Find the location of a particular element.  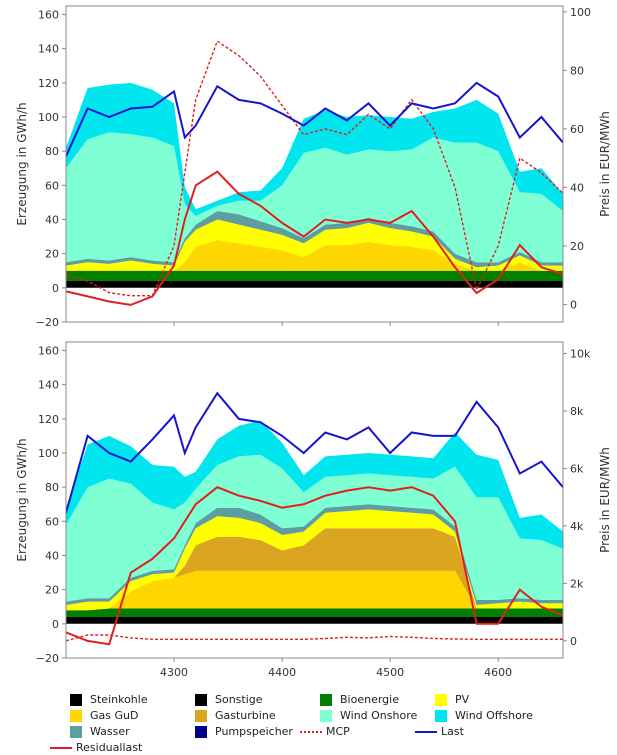

y-tick-label: 20 is located at coordinates (52, 590).